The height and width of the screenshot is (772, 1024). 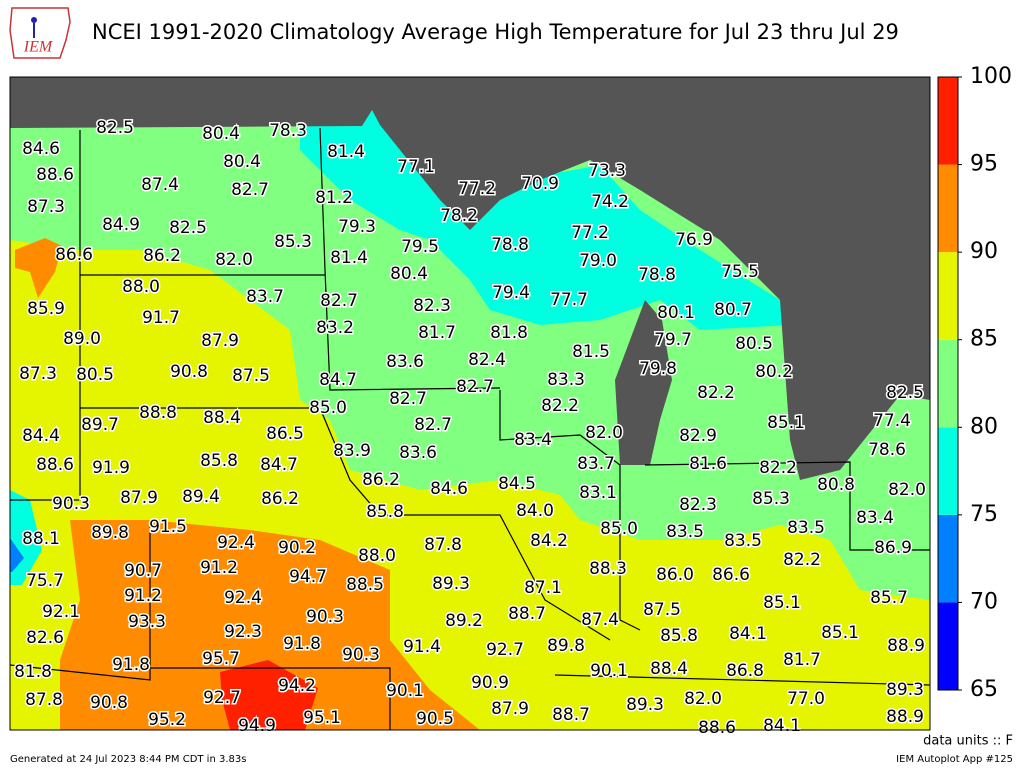 What do you see at coordinates (416, 167) in the screenshot?
I see `station-value: 77.1` at bounding box center [416, 167].